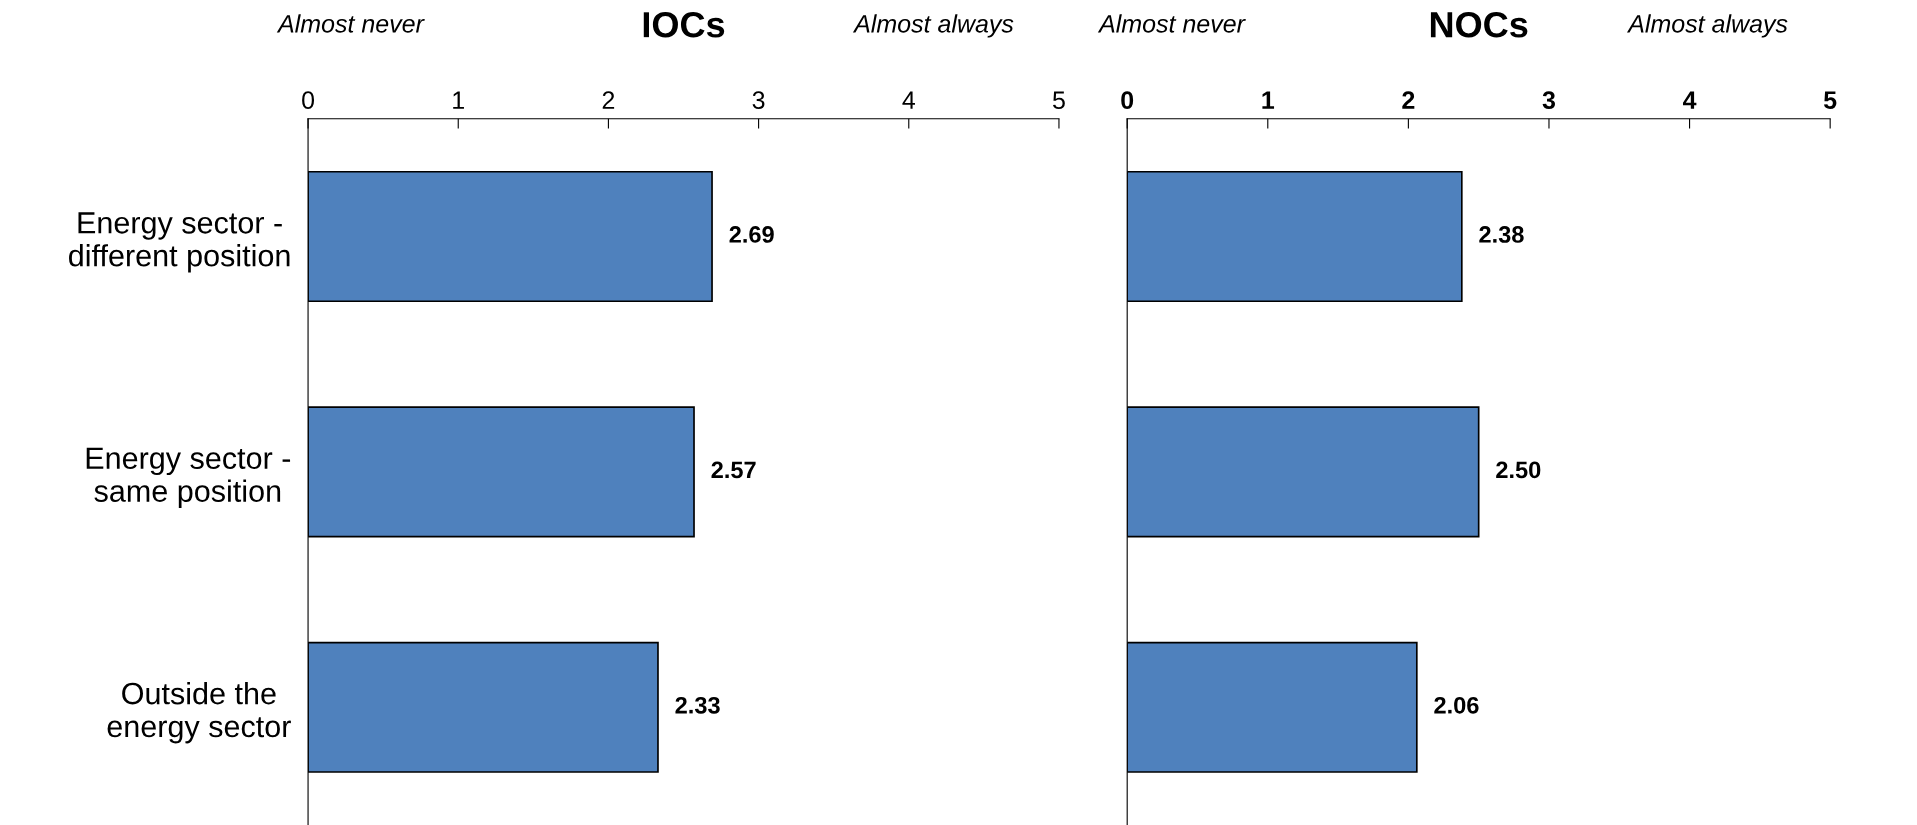 This screenshot has width=1917, height=825. Describe the element at coordinates (1479, 24) in the screenshot. I see `chart-title: NOCs` at that location.